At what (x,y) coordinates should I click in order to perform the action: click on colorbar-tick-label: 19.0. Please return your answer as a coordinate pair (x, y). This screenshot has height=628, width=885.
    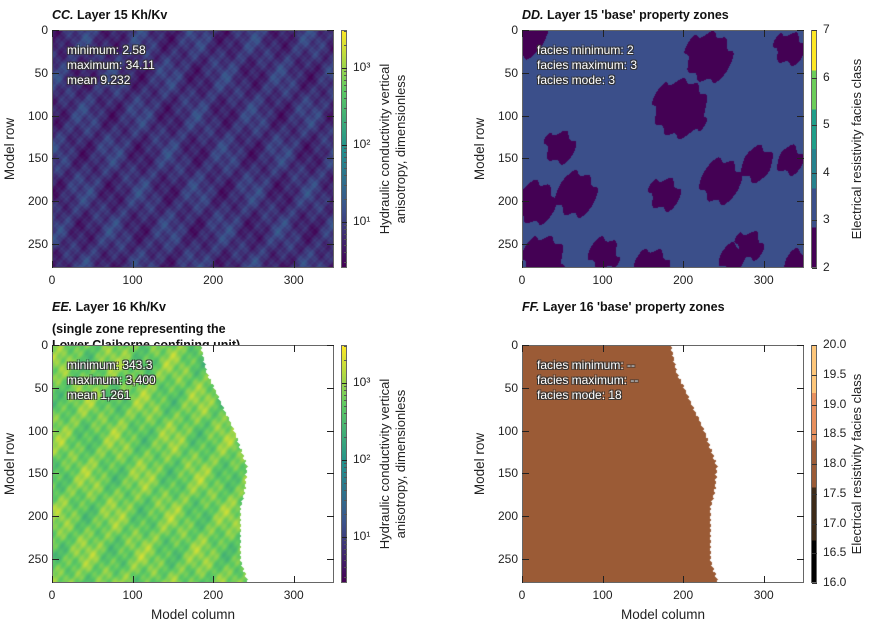
    Looking at the image, I should click on (835, 403).